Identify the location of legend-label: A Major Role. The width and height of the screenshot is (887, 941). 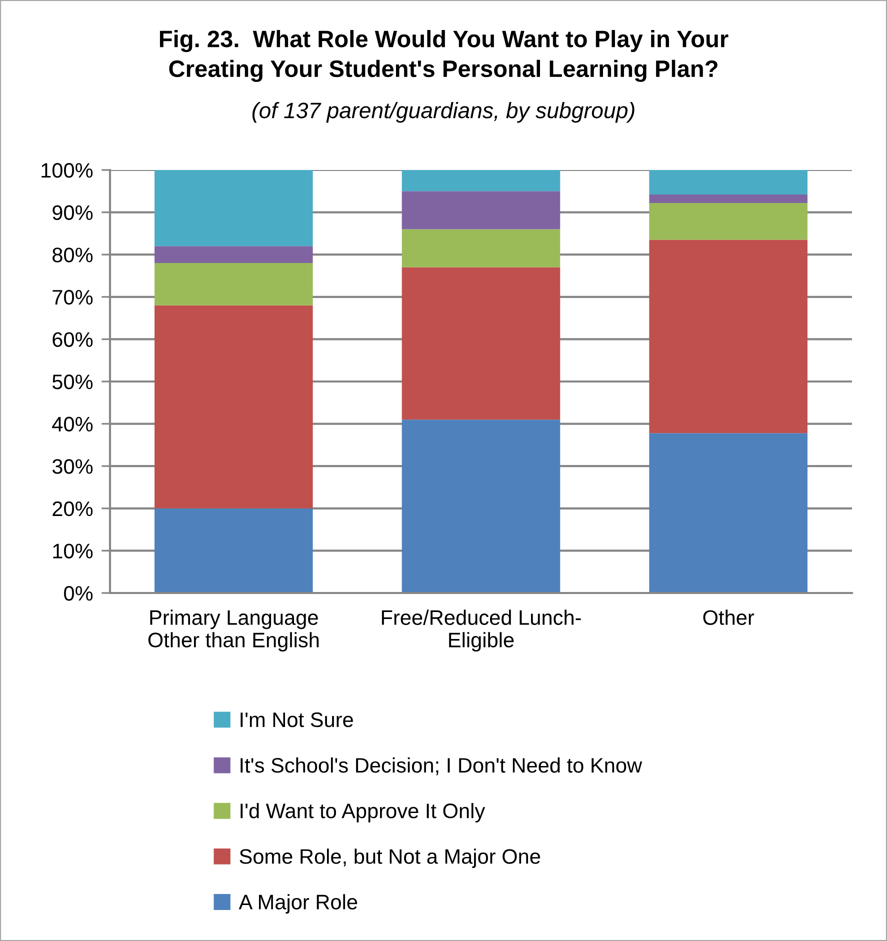
(298, 904).